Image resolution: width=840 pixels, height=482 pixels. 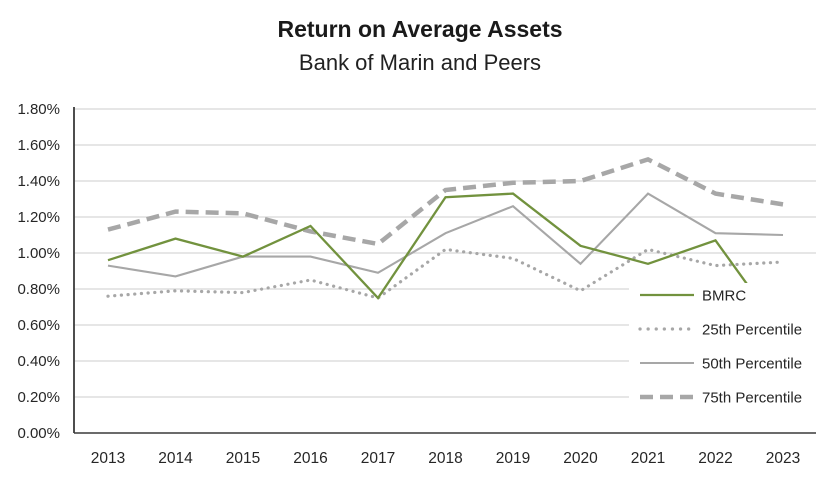 I want to click on x-tick-label: 2018, so click(x=445, y=458).